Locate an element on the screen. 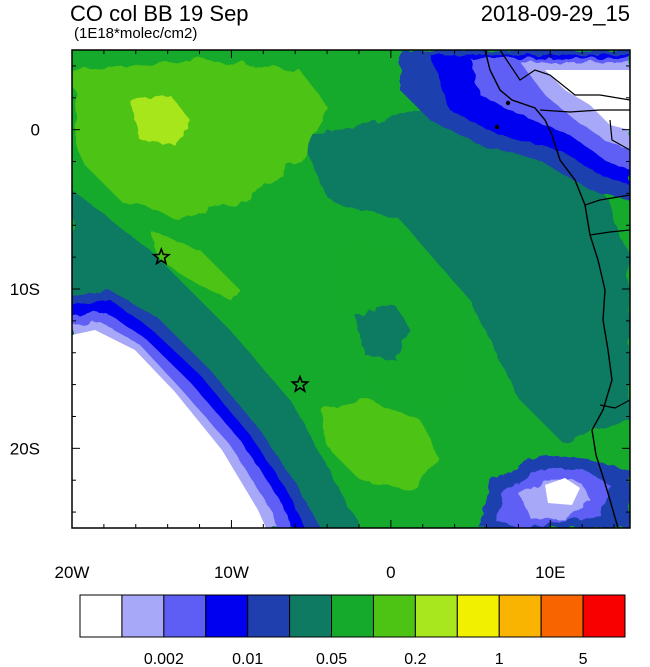 This screenshot has height=667, width=650. lat-tick-label: 10S is located at coordinates (25, 289).